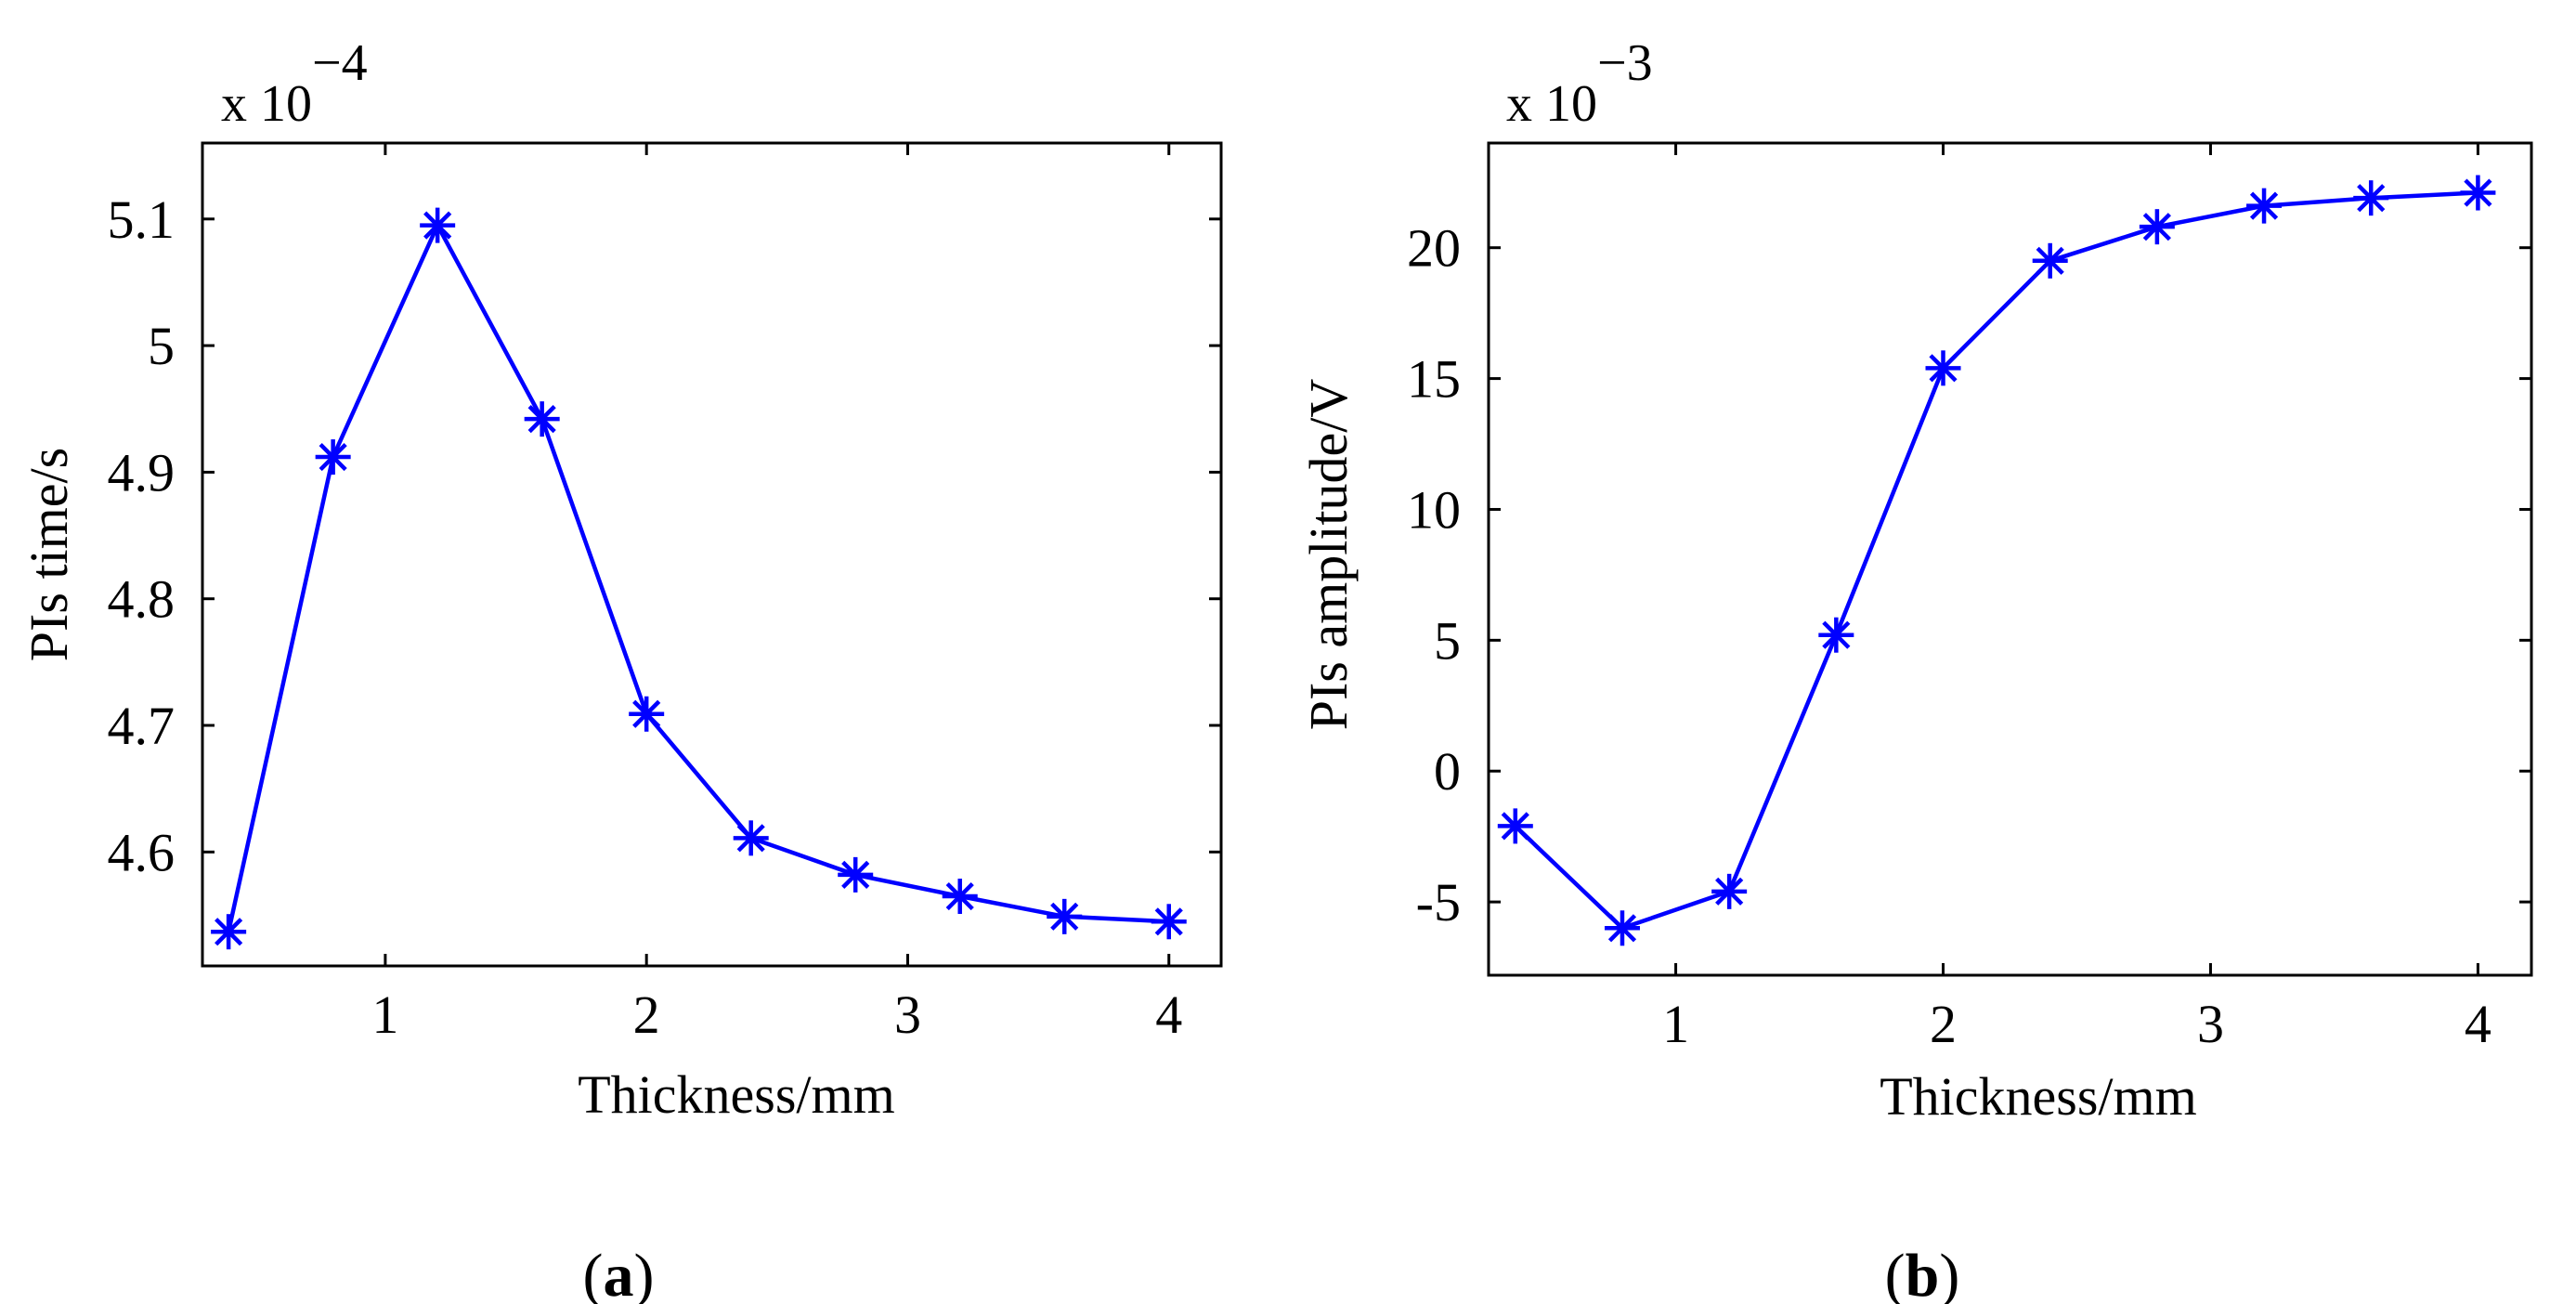 This screenshot has height=1304, width=2576. I want to click on chart-a-panel-label-close: ), so click(644, 1273).